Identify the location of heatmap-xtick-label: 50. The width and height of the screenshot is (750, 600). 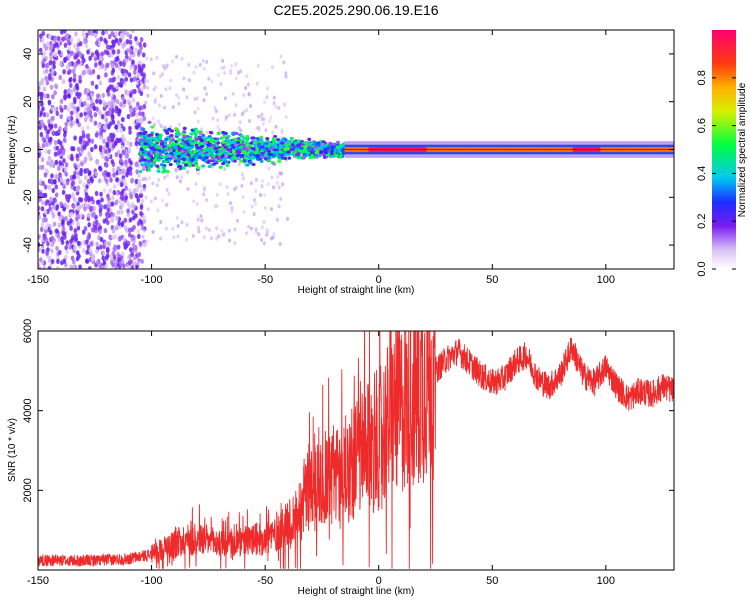
(492, 280).